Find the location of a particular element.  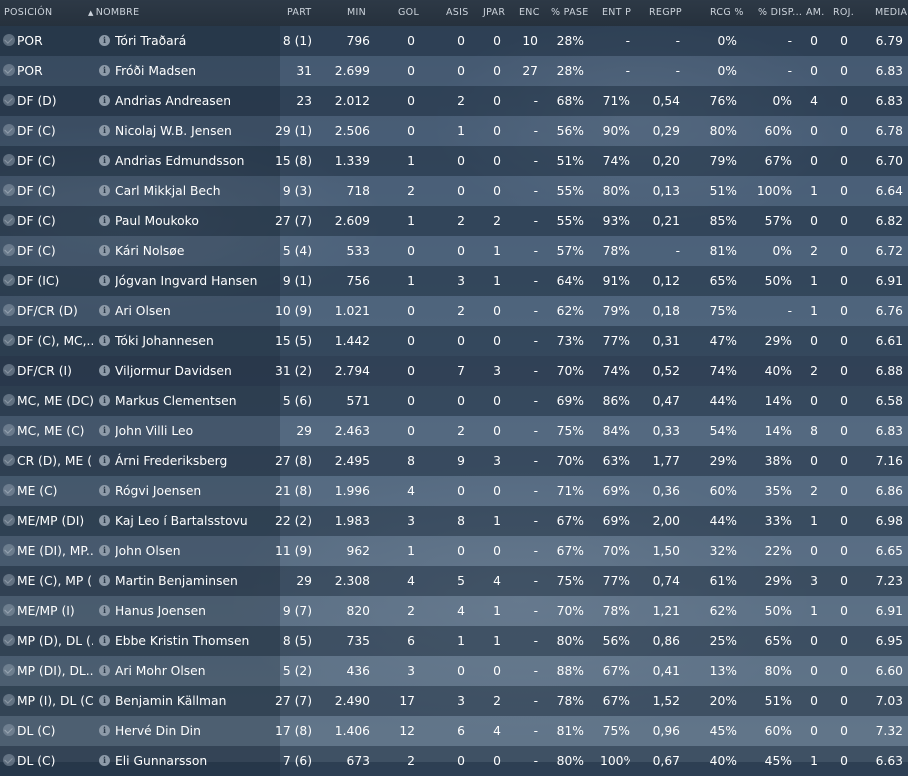

disp-cell: 50% is located at coordinates (778, 281).